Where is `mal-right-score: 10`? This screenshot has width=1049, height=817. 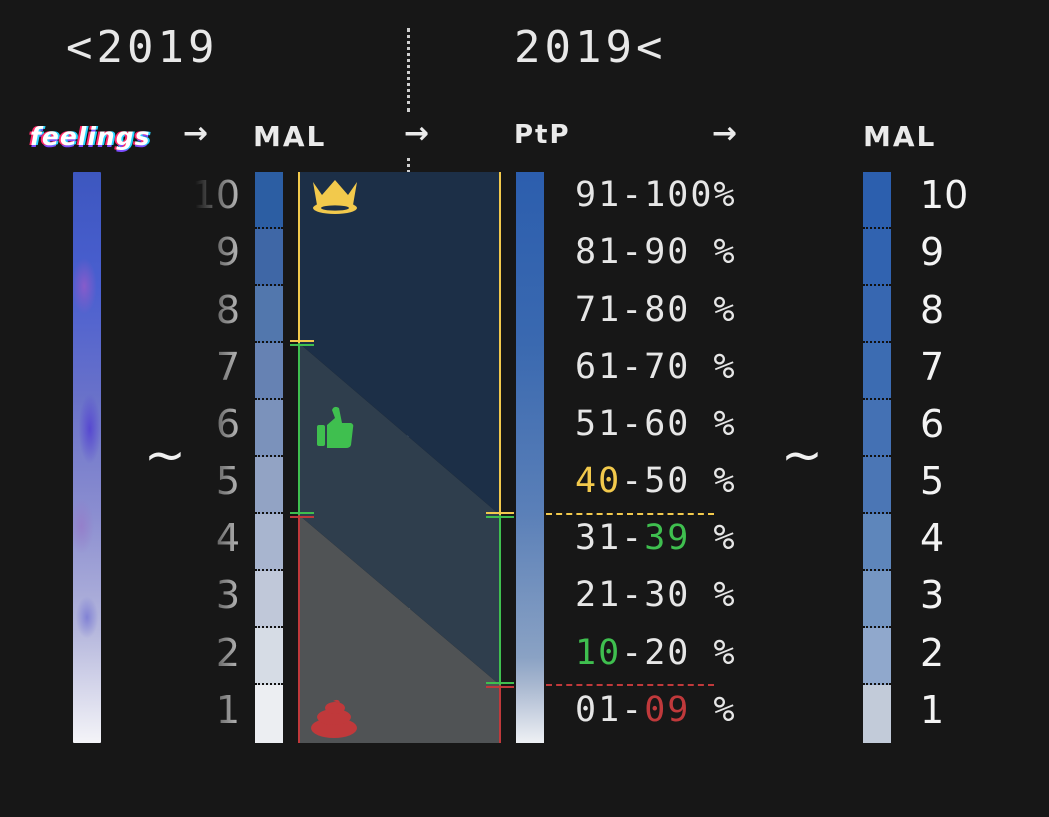 mal-right-score: 10 is located at coordinates (944, 195).